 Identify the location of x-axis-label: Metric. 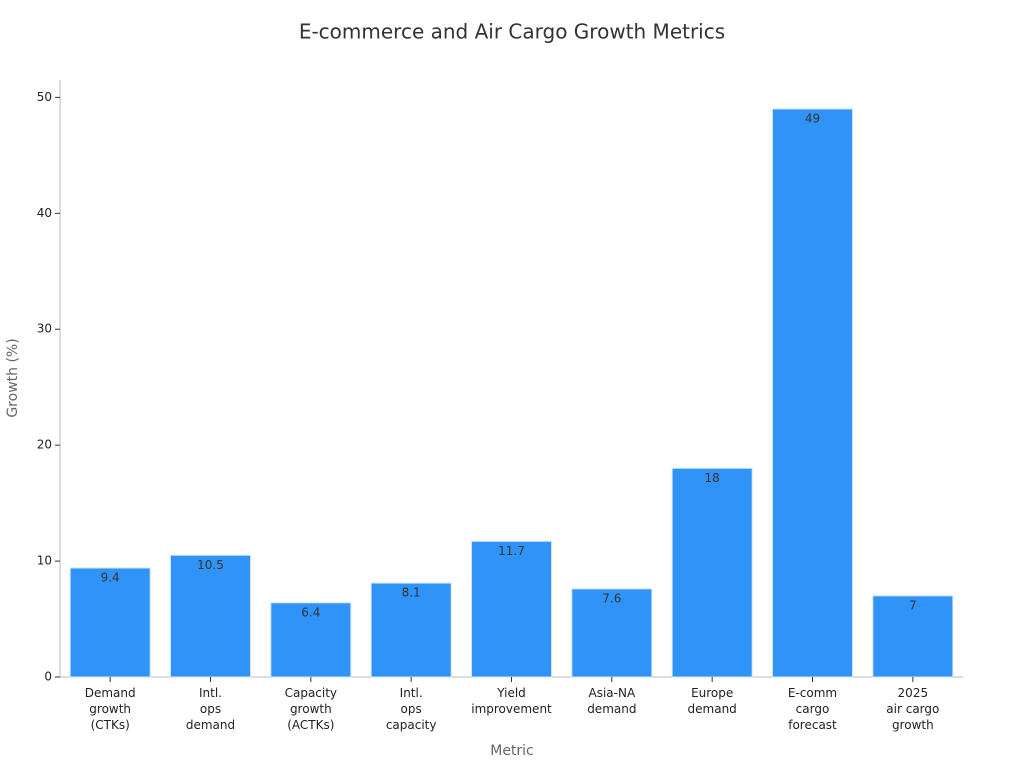
(512, 751).